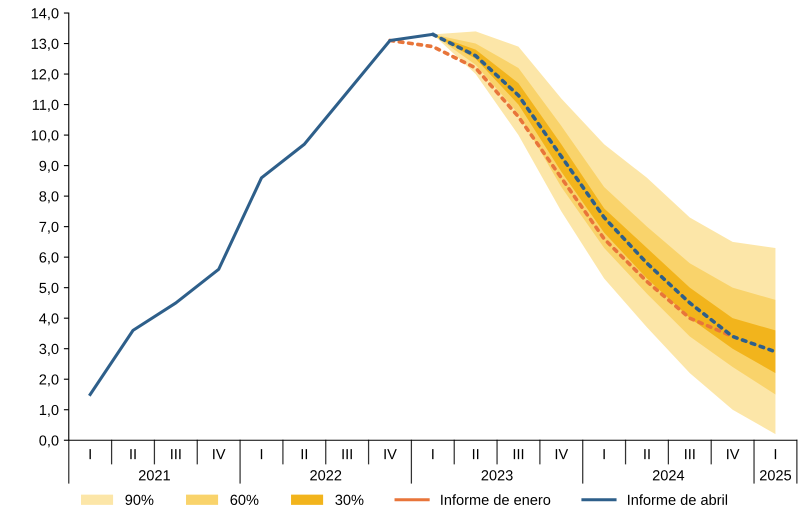 Image resolution: width=809 pixels, height=521 pixels. Describe the element at coordinates (244, 499) in the screenshot. I see `legend-label: 60%` at that location.